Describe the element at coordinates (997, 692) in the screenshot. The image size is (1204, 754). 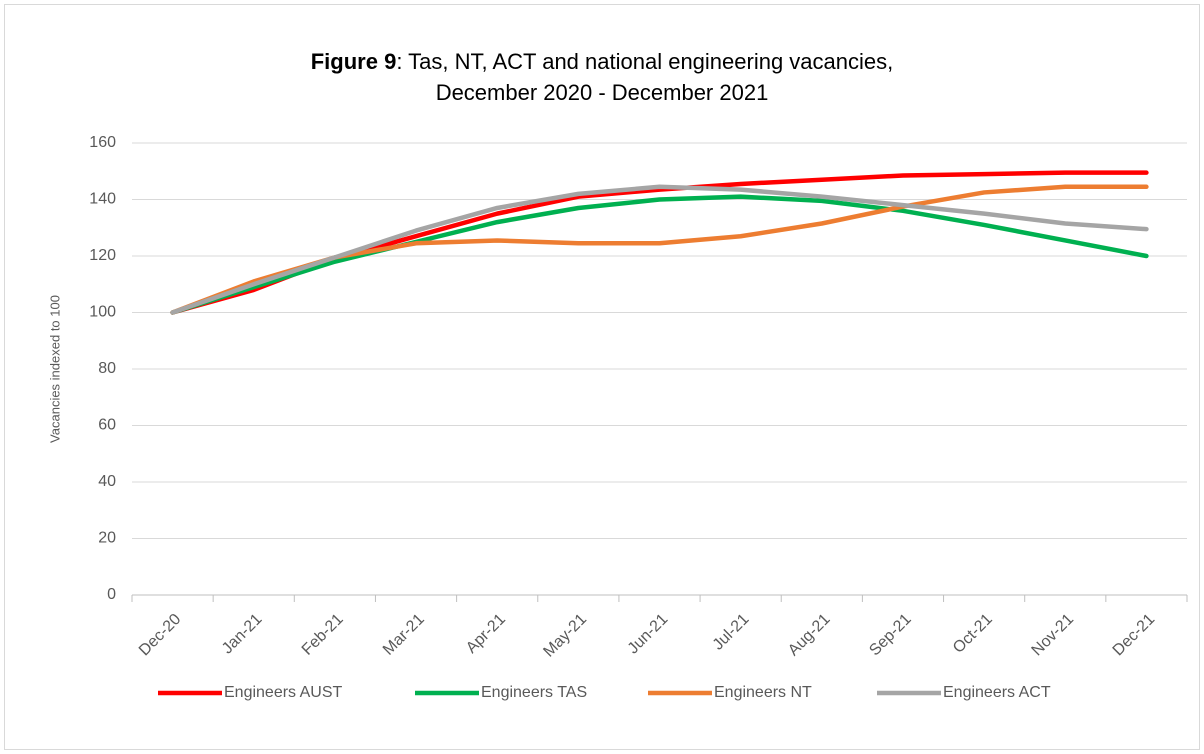
I see `legend-label: Engineers ACT` at that location.